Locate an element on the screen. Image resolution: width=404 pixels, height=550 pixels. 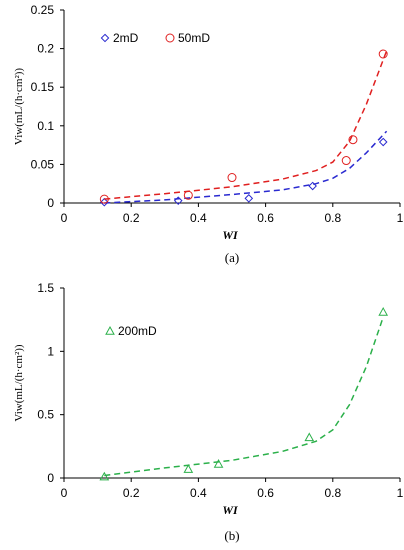
y-tick-label: 0.2 is located at coordinates (45, 49).